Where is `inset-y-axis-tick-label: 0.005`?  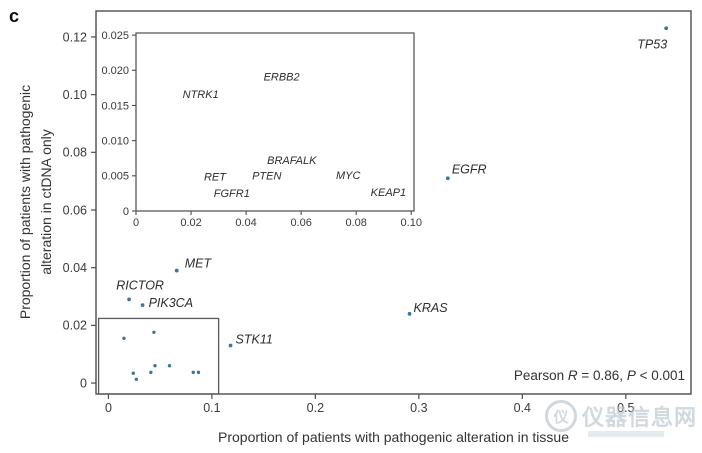
inset-y-axis-tick-label: 0.005 is located at coordinates (115, 177).